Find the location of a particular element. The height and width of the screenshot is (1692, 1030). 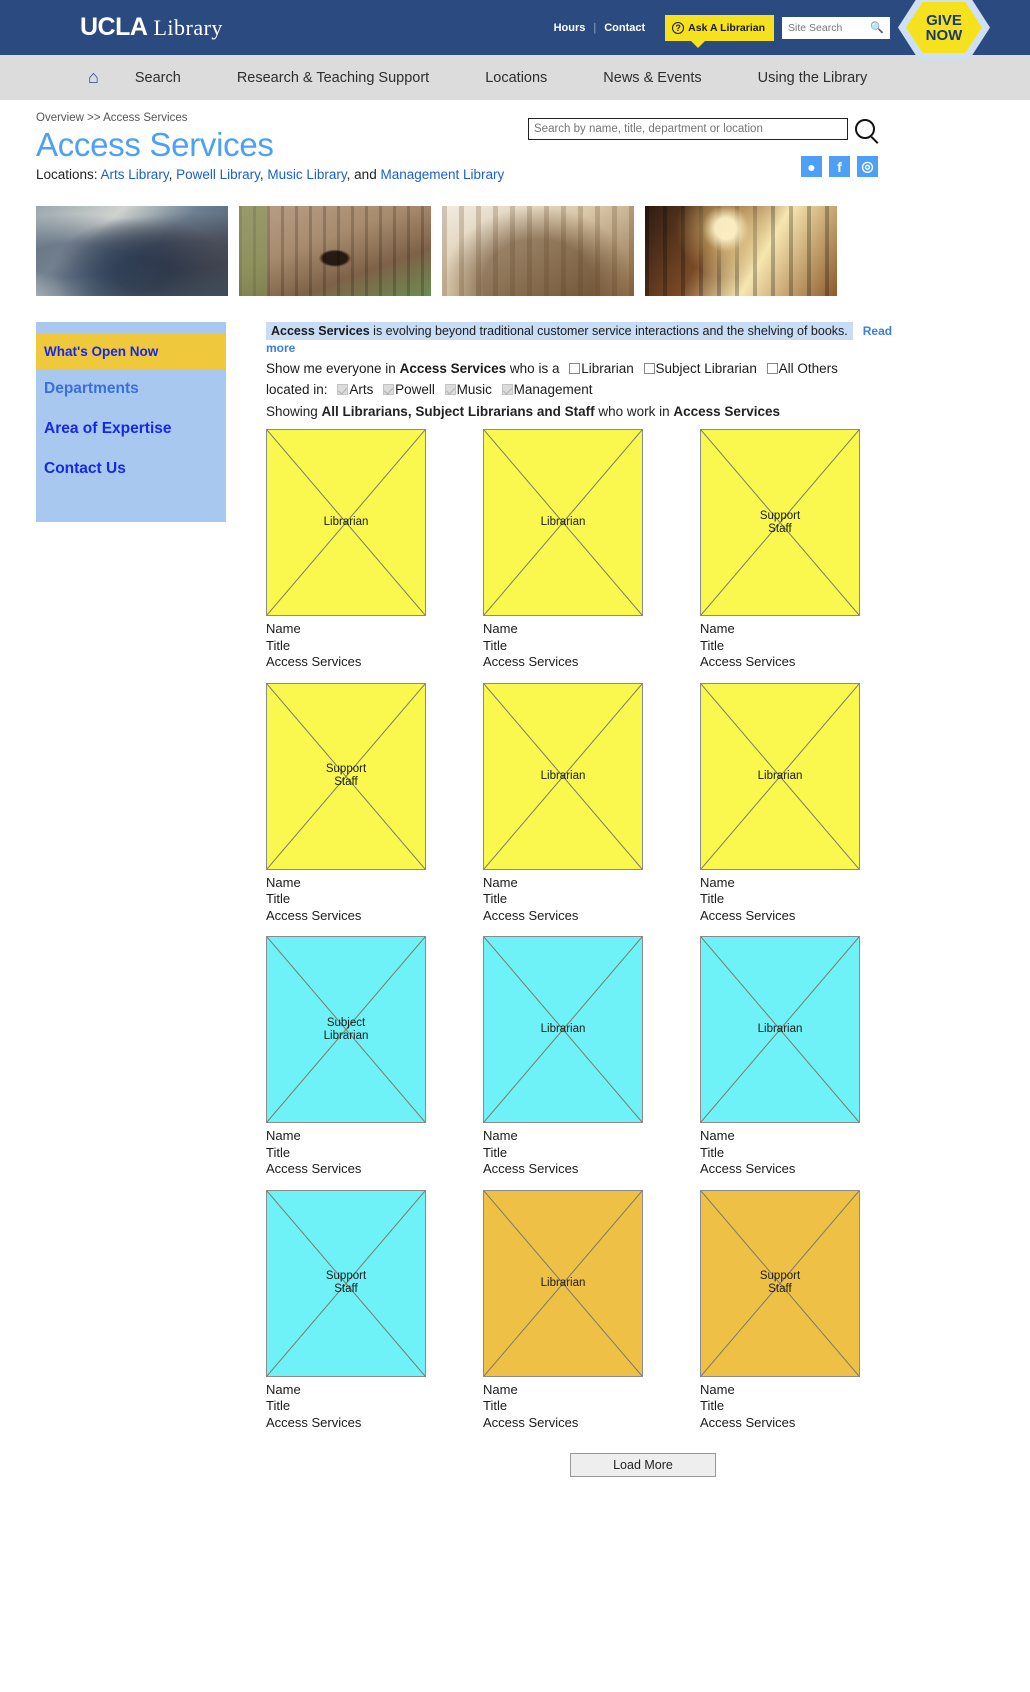

nav-item-using-the-library: Using the Library is located at coordinates (812, 77).